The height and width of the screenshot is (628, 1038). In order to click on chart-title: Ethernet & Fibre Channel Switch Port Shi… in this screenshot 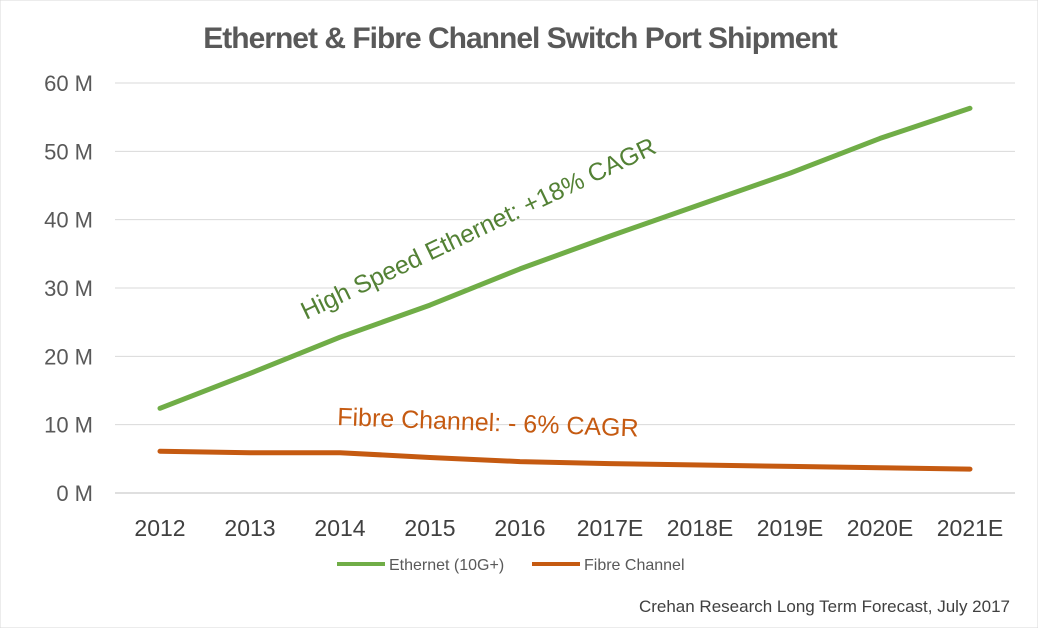, I will do `click(520, 38)`.